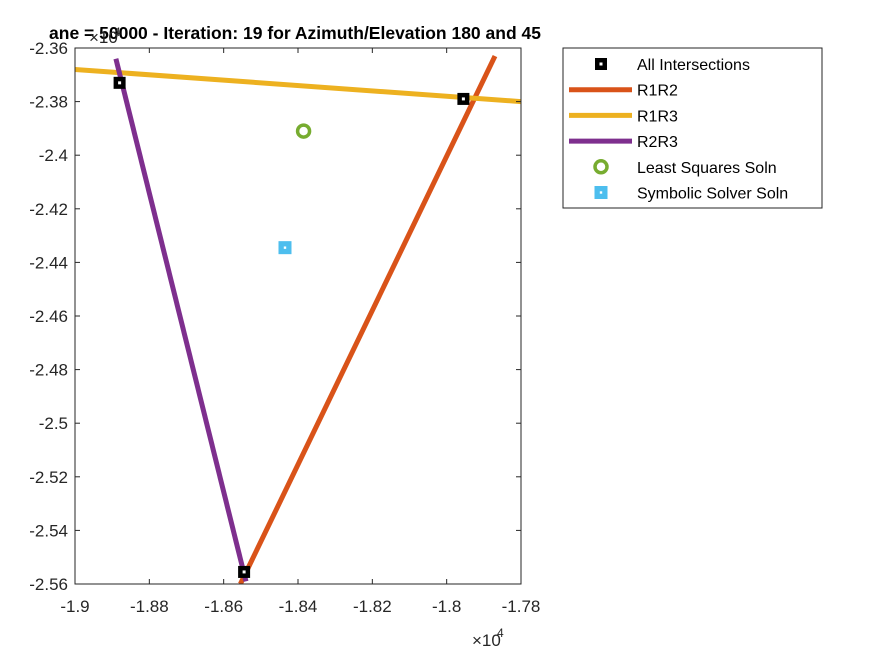 The width and height of the screenshot is (875, 656). I want to click on x-axis-multiplier: ×10 4, so click(488, 638).